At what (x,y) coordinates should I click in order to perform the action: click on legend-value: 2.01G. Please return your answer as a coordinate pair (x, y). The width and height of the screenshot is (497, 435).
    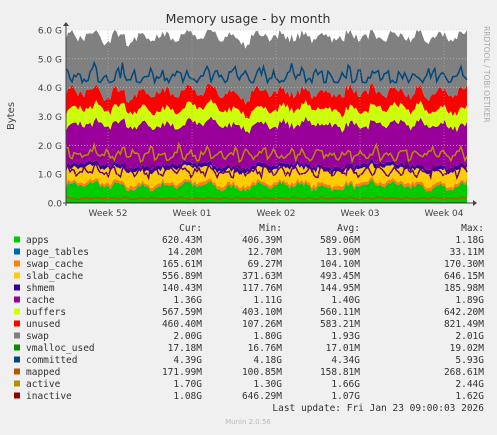
    Looking at the image, I should click on (469, 336).